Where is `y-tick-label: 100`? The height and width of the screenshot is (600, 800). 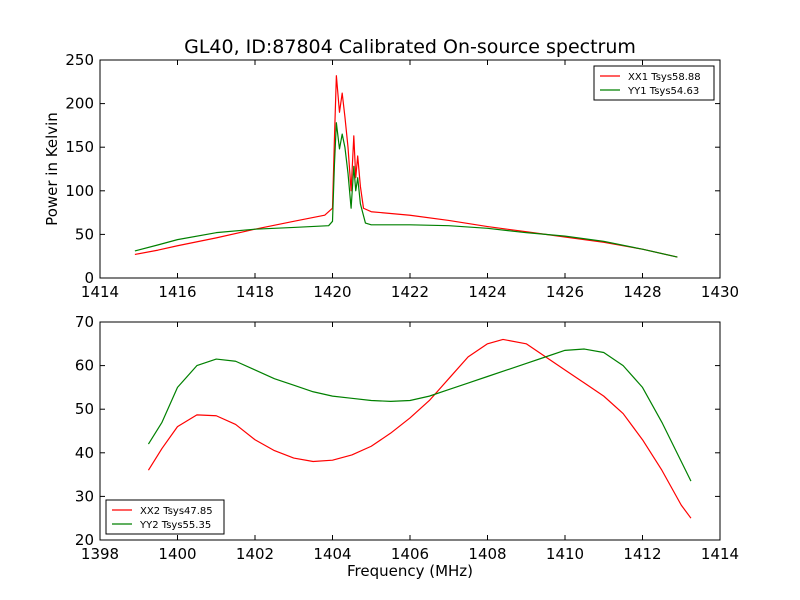 y-tick-label: 100 is located at coordinates (79, 191).